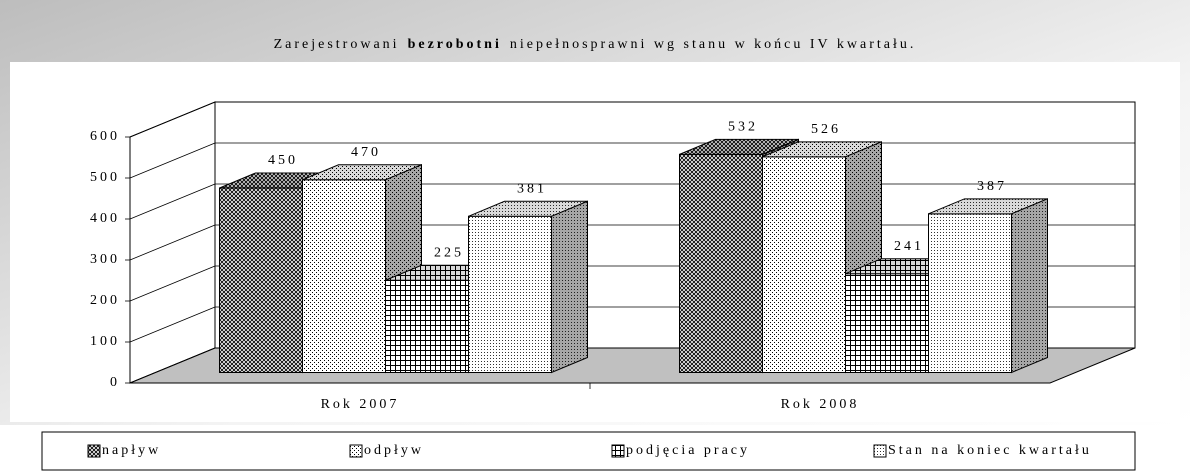 This screenshot has width=1190, height=475. Describe the element at coordinates (394, 450) in the screenshot. I see `legend-label: odpływ` at that location.